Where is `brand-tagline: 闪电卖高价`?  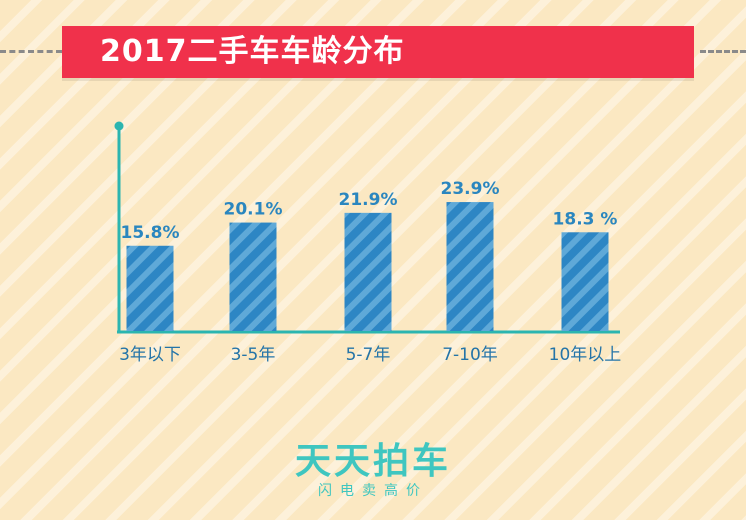 brand-tagline: 闪电卖高价 is located at coordinates (373, 491).